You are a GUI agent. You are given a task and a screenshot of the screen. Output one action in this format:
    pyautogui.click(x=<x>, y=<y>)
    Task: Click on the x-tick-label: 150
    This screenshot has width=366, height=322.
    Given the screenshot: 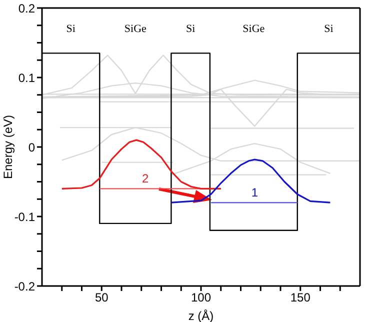 What is the action you would take?
    pyautogui.click(x=300, y=297)
    